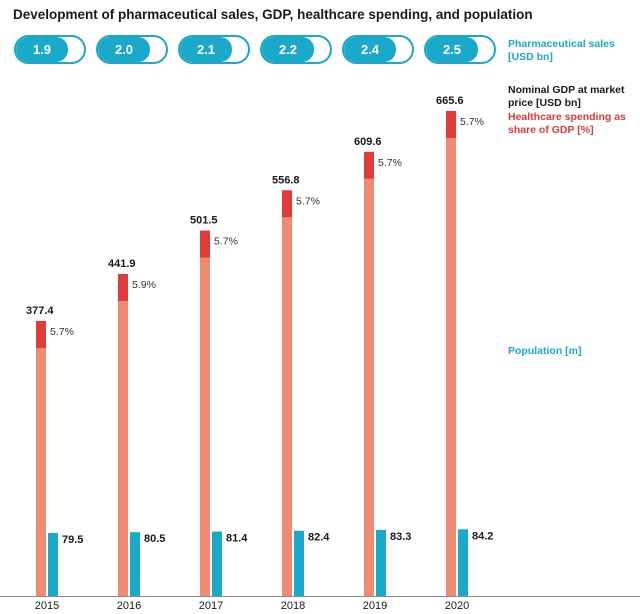 This screenshot has width=640, height=614. What do you see at coordinates (293, 606) in the screenshot?
I see `x-tick-label-2018: 2018` at bounding box center [293, 606].